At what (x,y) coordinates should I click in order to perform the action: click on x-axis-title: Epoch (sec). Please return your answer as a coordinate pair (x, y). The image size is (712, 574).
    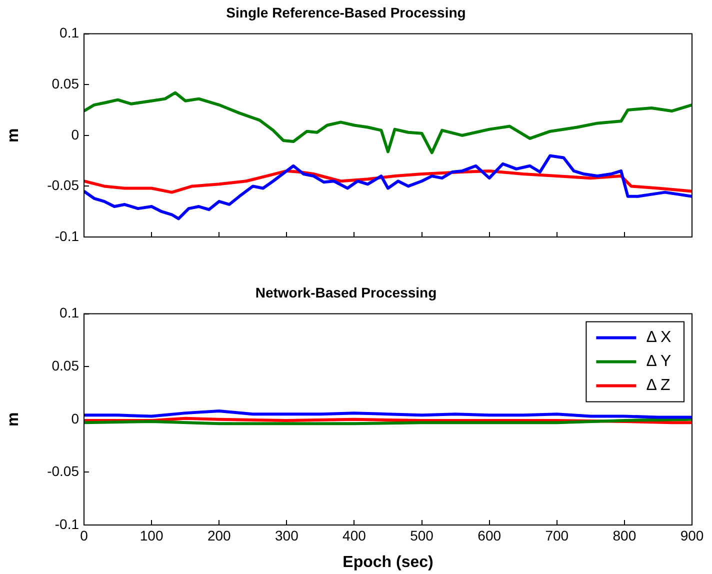
    Looking at the image, I should click on (388, 562).